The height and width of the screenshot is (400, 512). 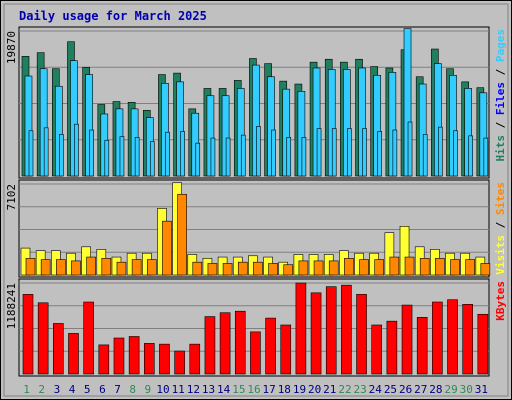 I want to click on day-label-12: 12, so click(x=193, y=389).